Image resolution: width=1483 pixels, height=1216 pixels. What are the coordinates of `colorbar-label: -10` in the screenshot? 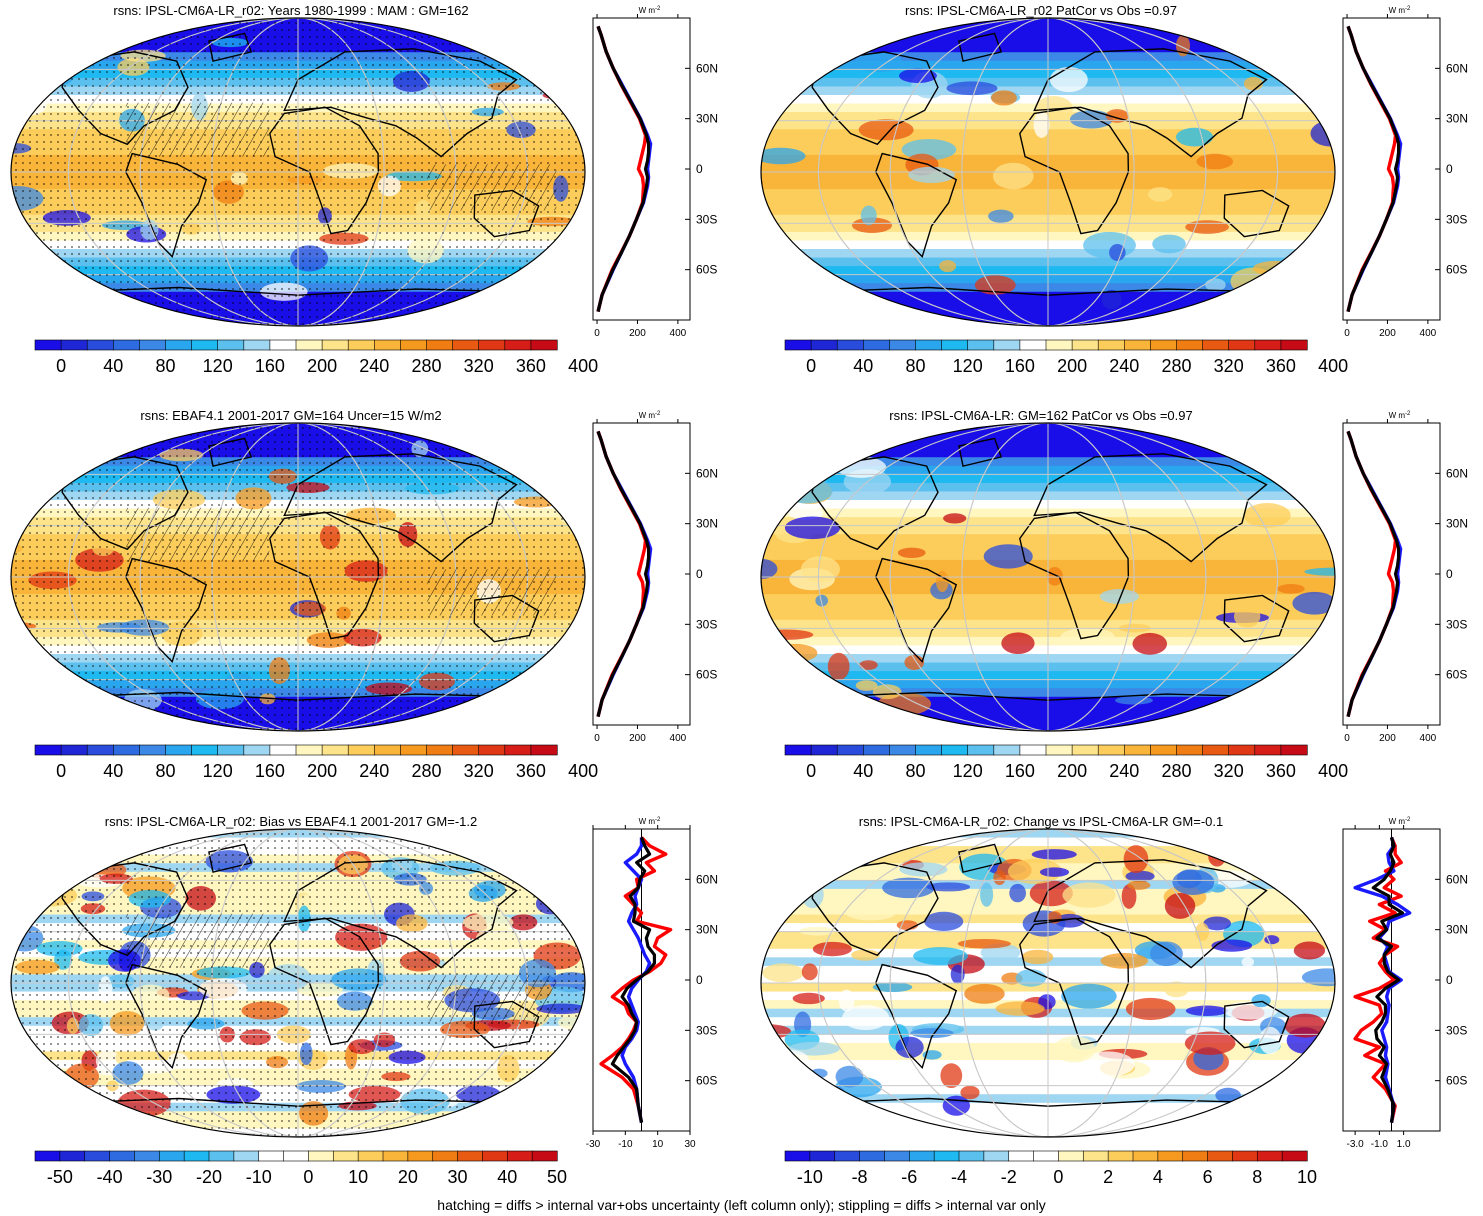 It's located at (810, 1177).